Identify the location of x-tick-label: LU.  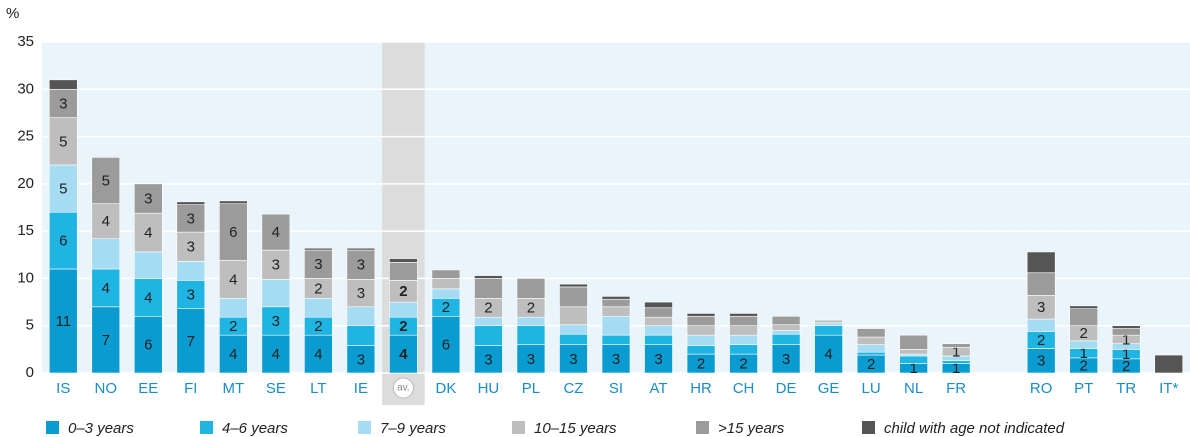
(871, 388).